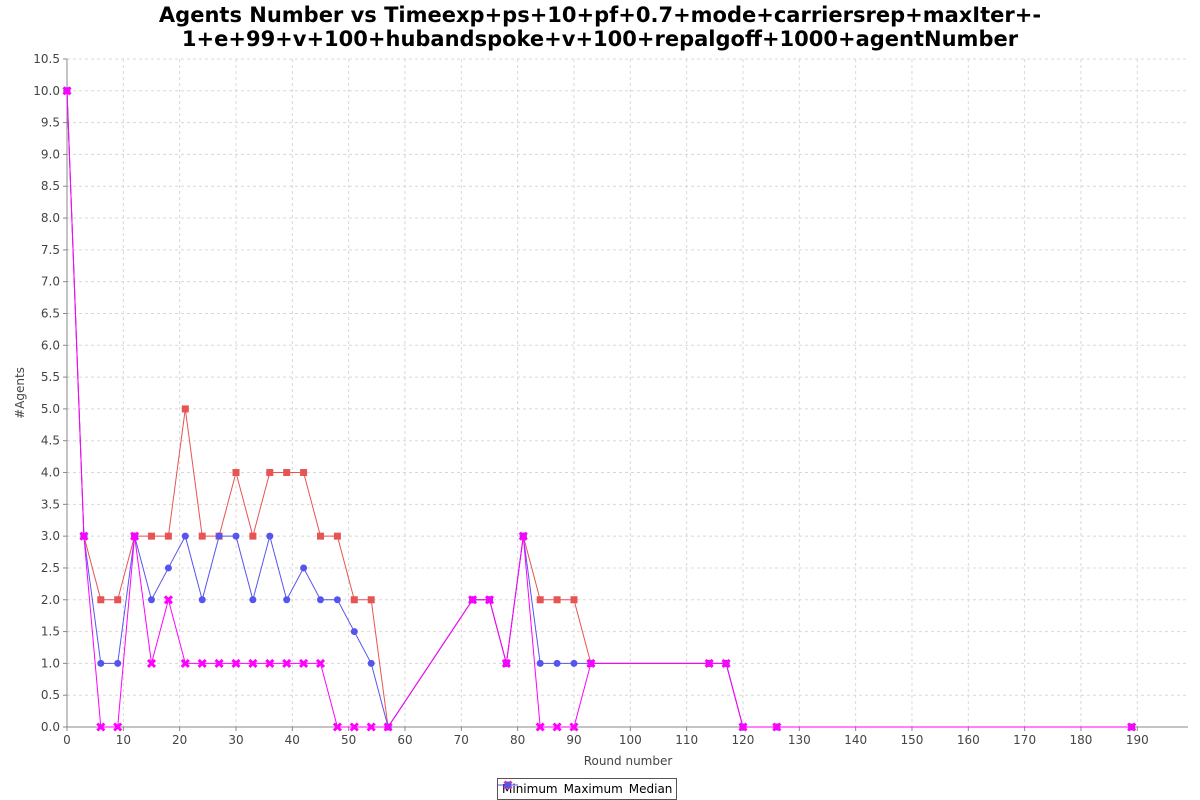 The width and height of the screenshot is (1200, 800). What do you see at coordinates (50, 663) in the screenshot?
I see `y-tick-label: 1.0` at bounding box center [50, 663].